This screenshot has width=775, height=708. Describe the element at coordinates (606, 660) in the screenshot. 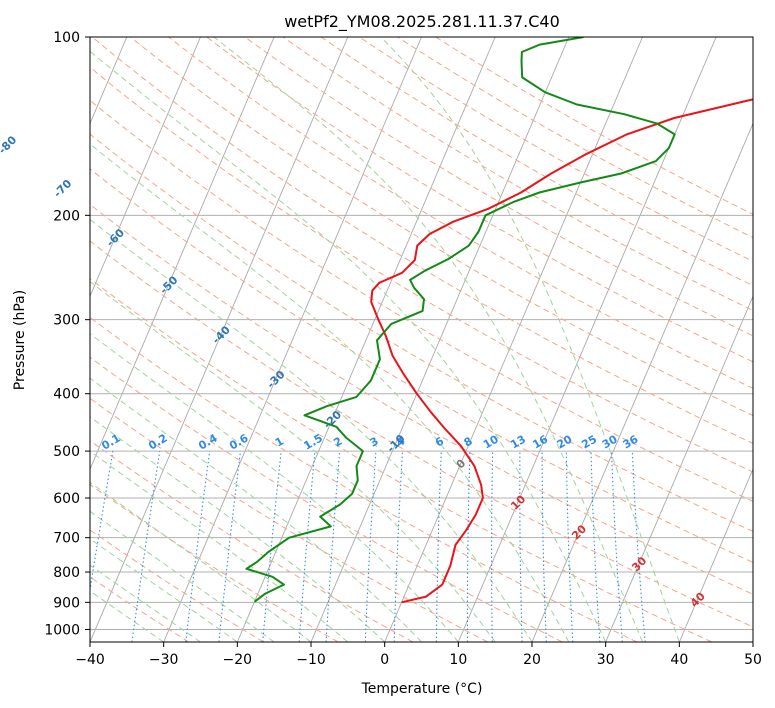

I see `x-tick-label: 30` at that location.